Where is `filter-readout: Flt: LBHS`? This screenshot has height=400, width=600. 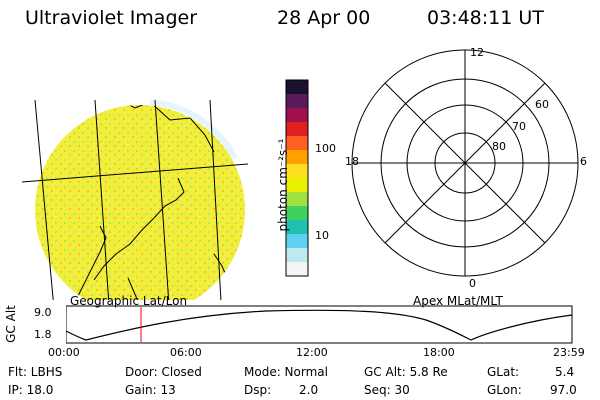 filter-readout: Flt: LBHS is located at coordinates (35, 372).